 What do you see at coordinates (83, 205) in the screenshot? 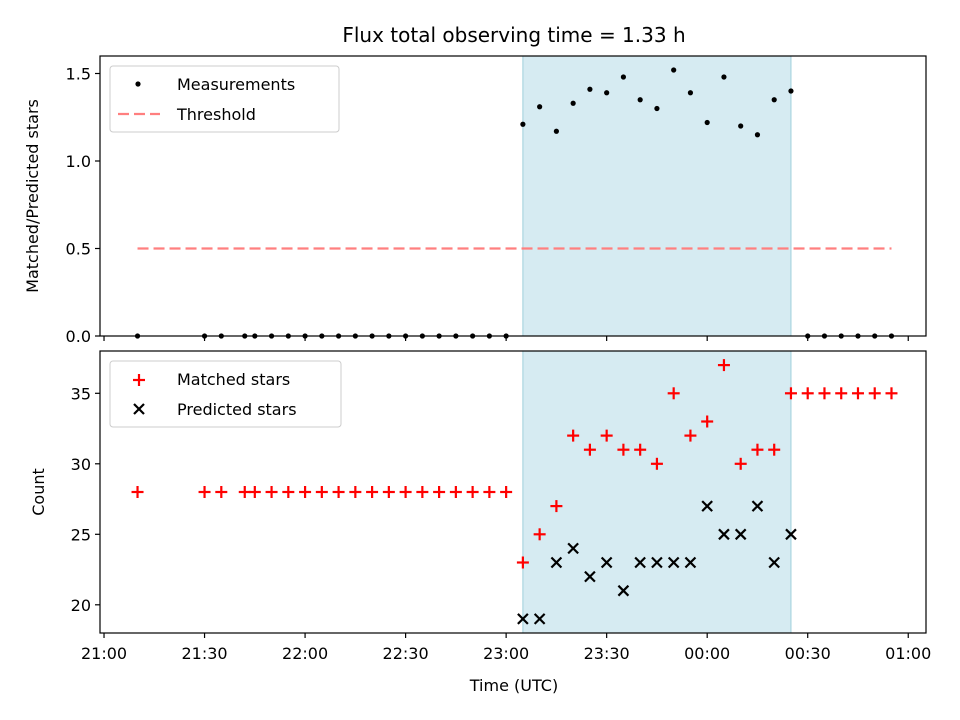
I see `top-y-ticks: 0.0 0.5 1.0 1.5` at bounding box center [83, 205].